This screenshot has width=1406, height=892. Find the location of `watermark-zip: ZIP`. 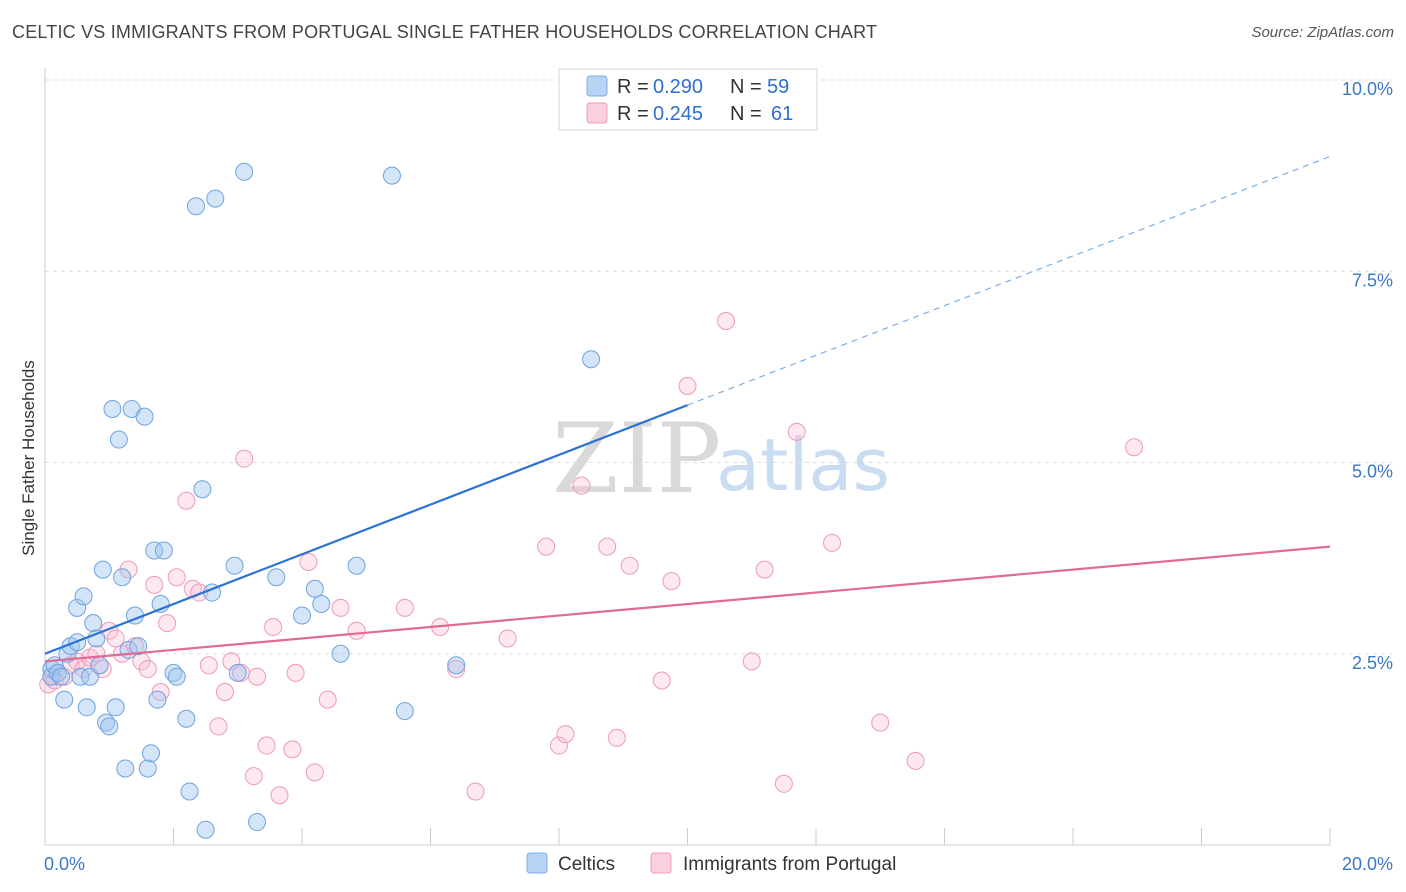

watermark-zip: ZIP is located at coordinates (636, 459).